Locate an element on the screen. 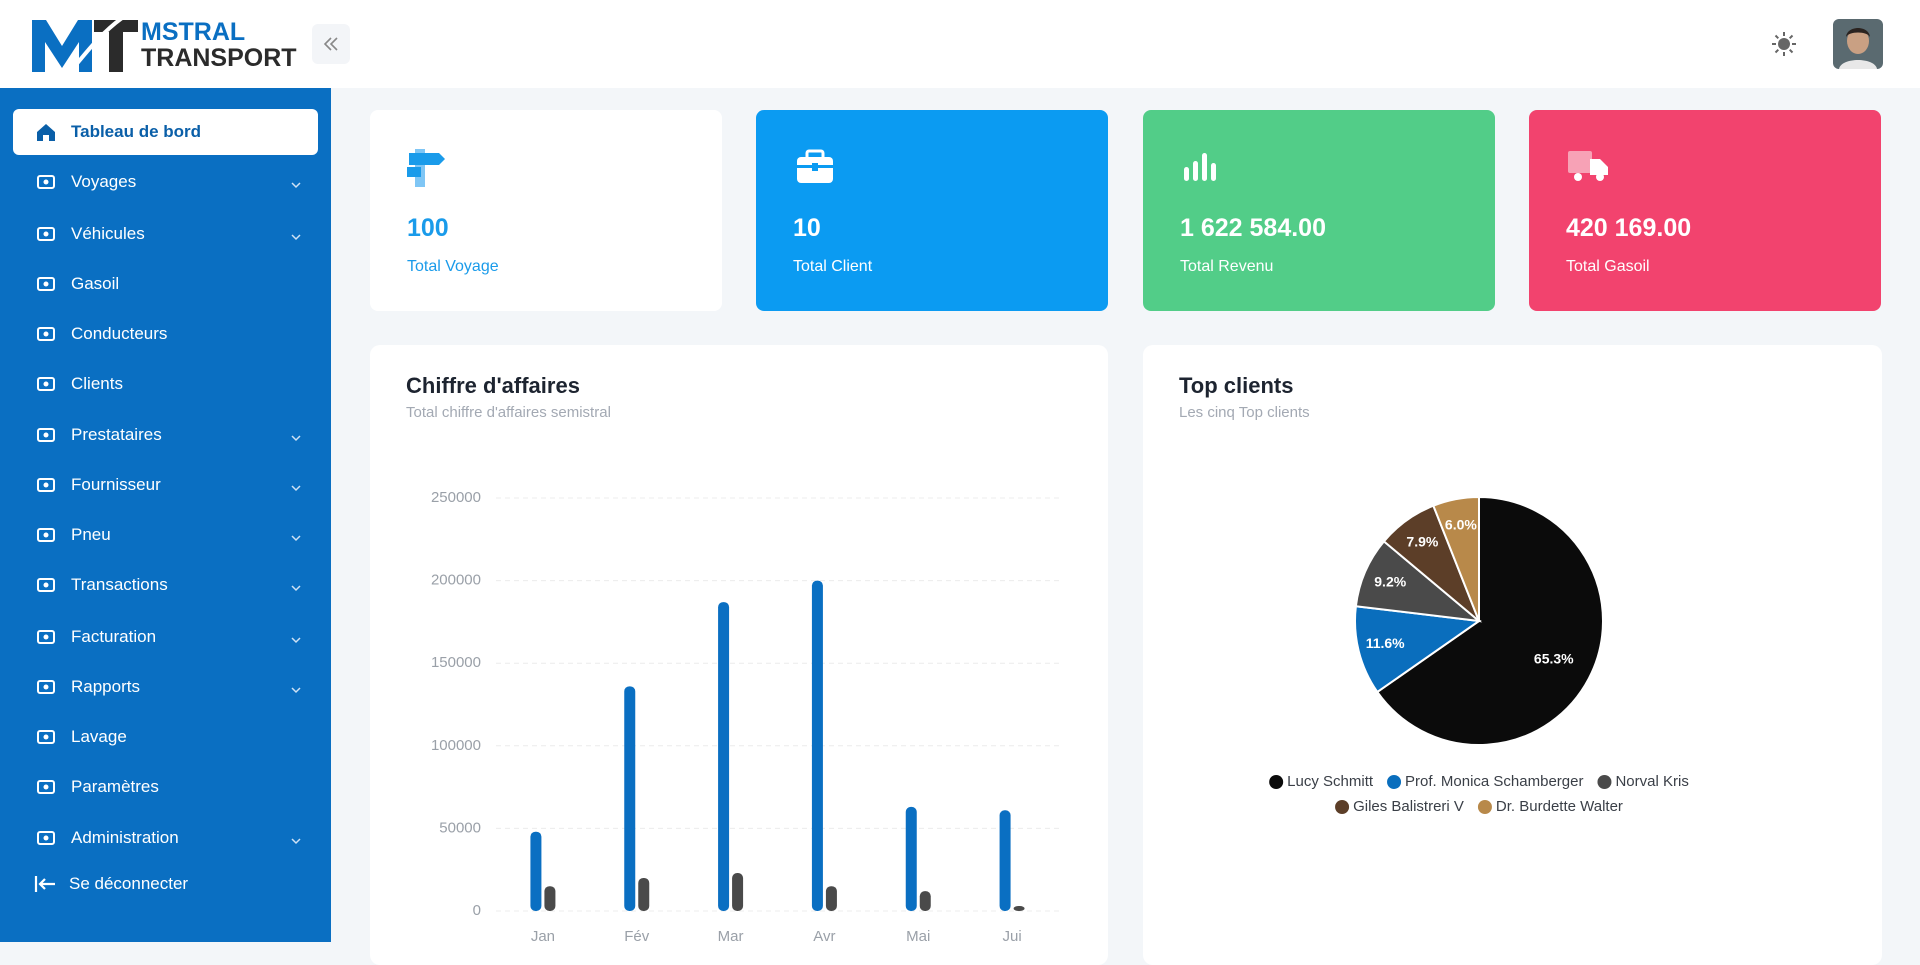 This screenshot has height=965, width=1920. nav-item: Tableau de bord is located at coordinates (165, 132).